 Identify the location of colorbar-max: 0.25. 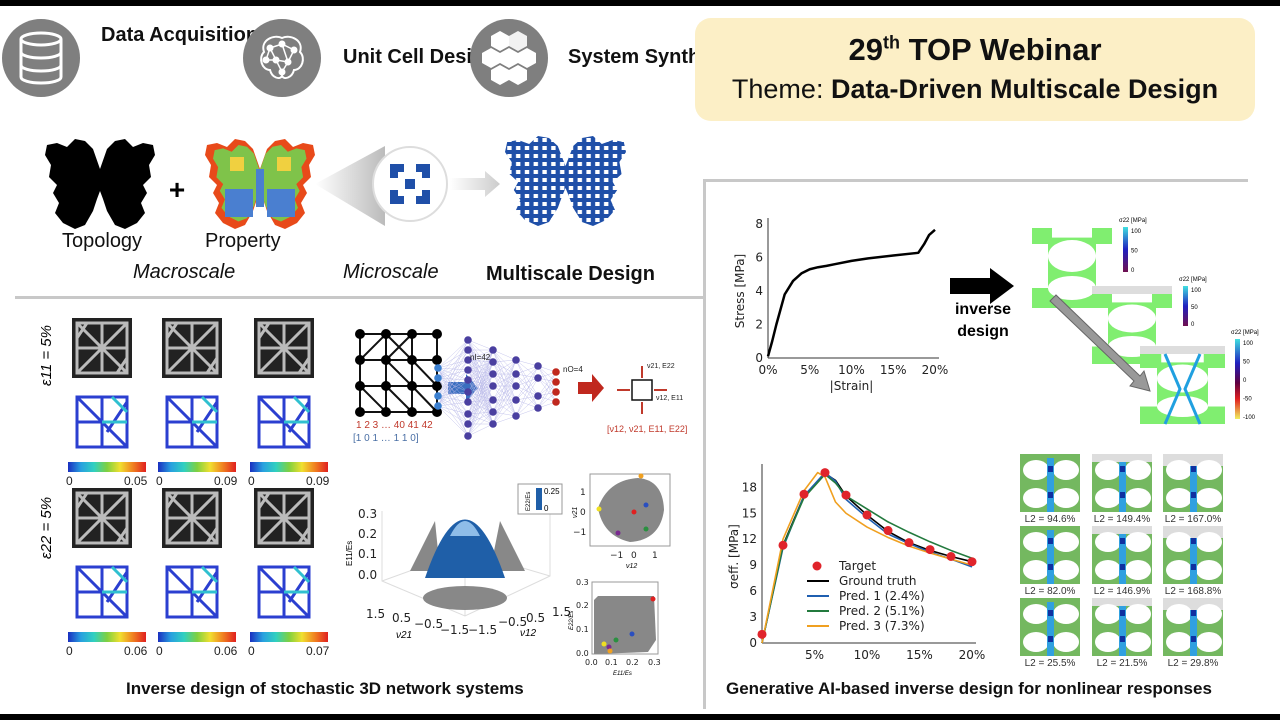
(552, 491).